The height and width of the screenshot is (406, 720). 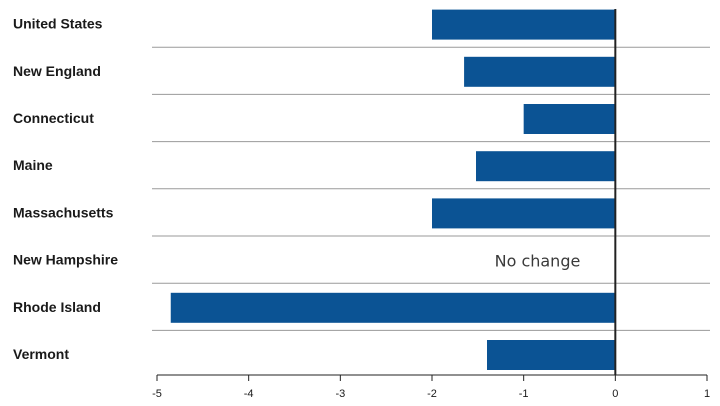 What do you see at coordinates (615, 394) in the screenshot?
I see `x-tick-label: 0` at bounding box center [615, 394].